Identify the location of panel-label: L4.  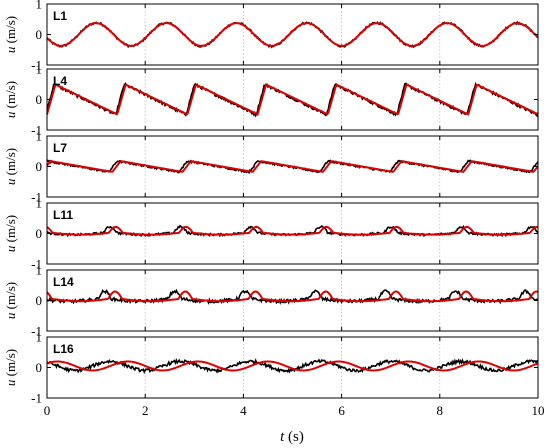
(60, 81).